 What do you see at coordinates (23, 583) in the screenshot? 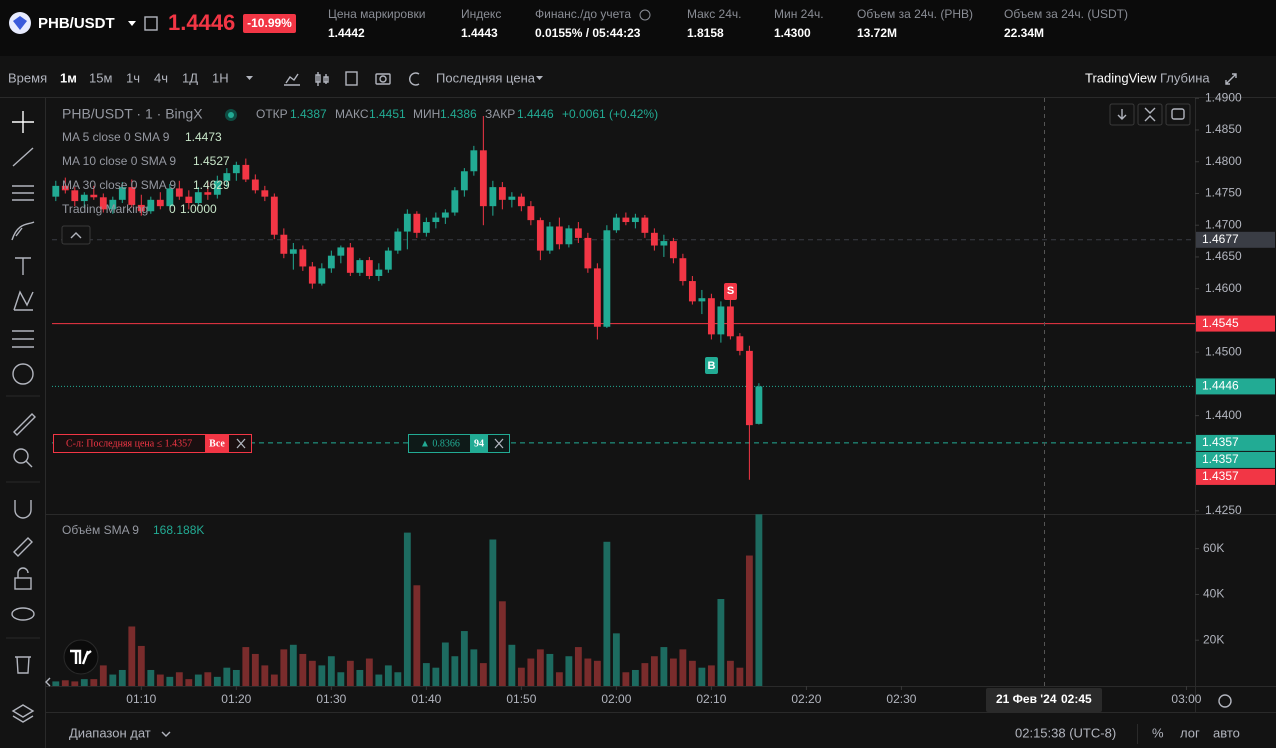
I see `lock-tool` at bounding box center [23, 583].